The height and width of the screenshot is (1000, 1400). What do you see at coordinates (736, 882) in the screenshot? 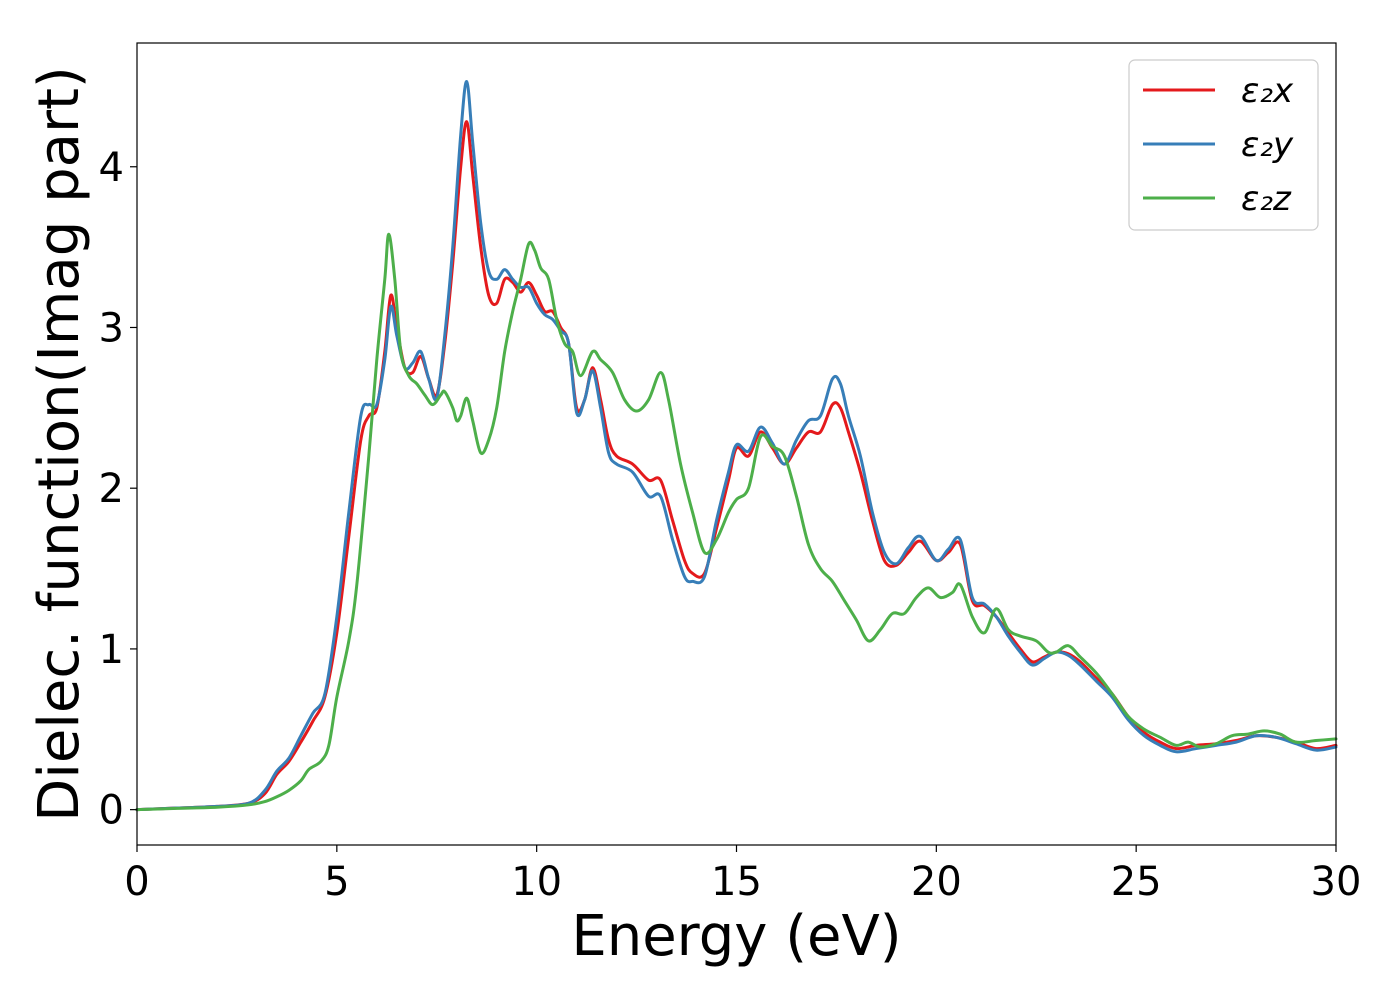
I see `x-tick-label: 15` at bounding box center [736, 882].